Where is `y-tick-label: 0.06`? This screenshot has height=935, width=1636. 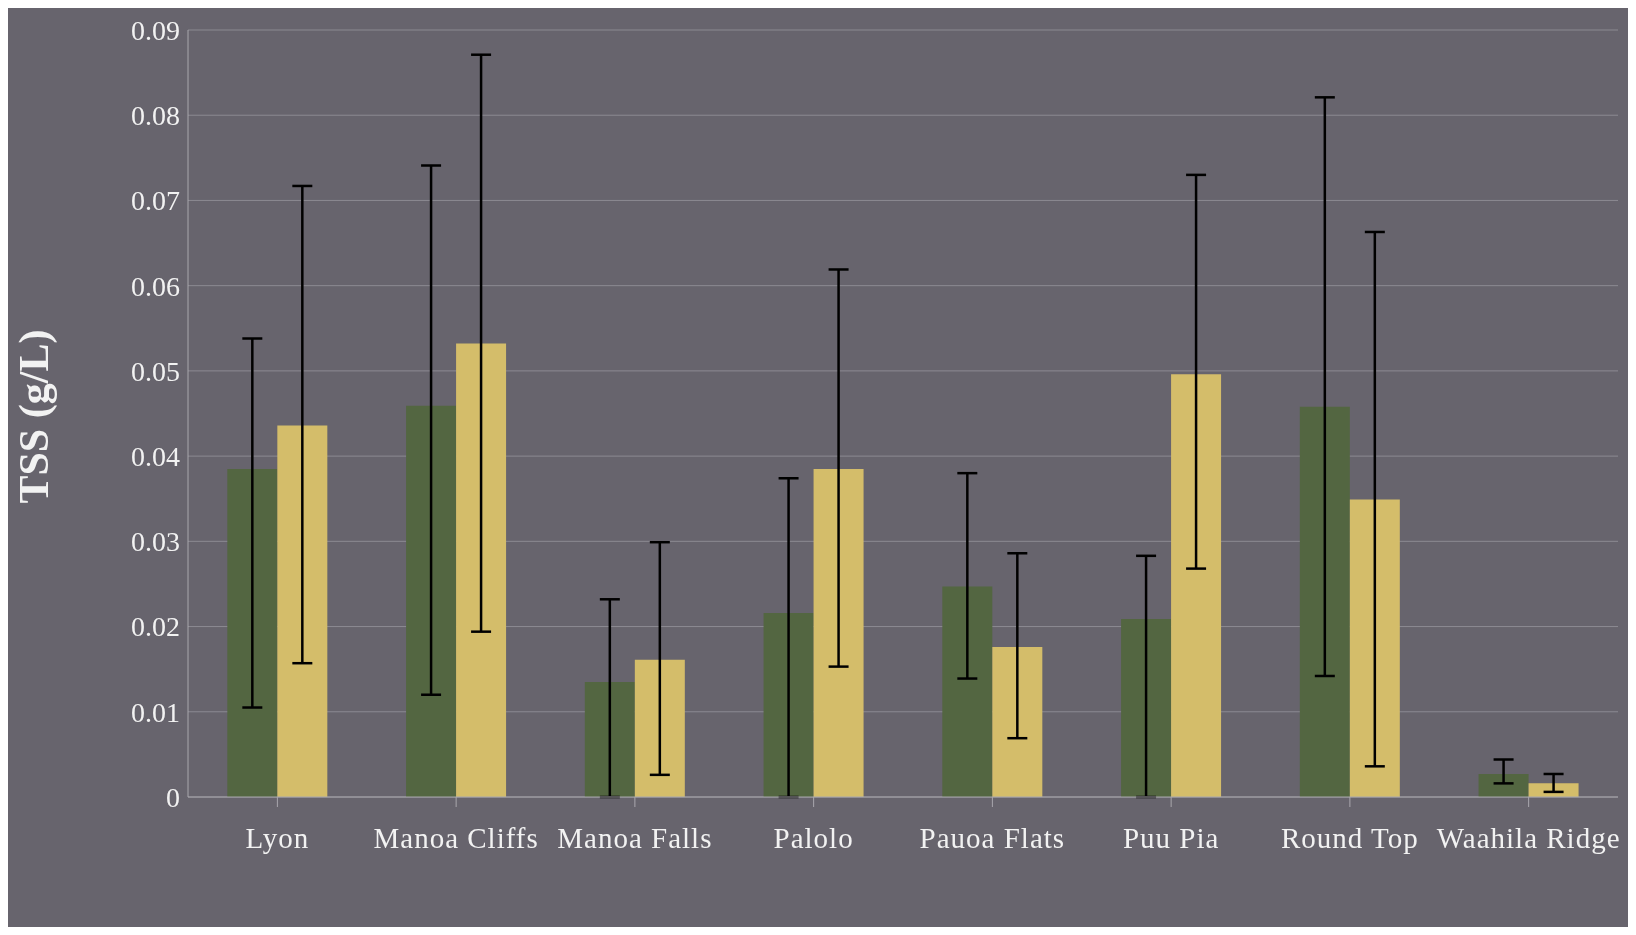
y-tick-label: 0.06 is located at coordinates (155, 286).